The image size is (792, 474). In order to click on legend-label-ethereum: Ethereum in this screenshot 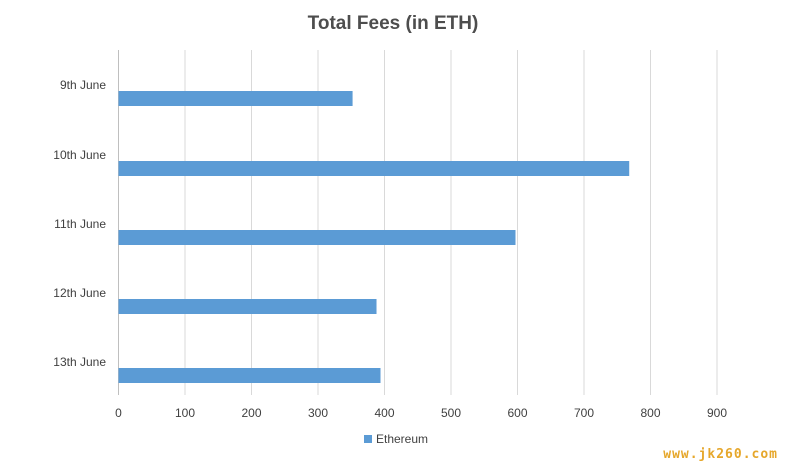, I will do `click(402, 439)`.